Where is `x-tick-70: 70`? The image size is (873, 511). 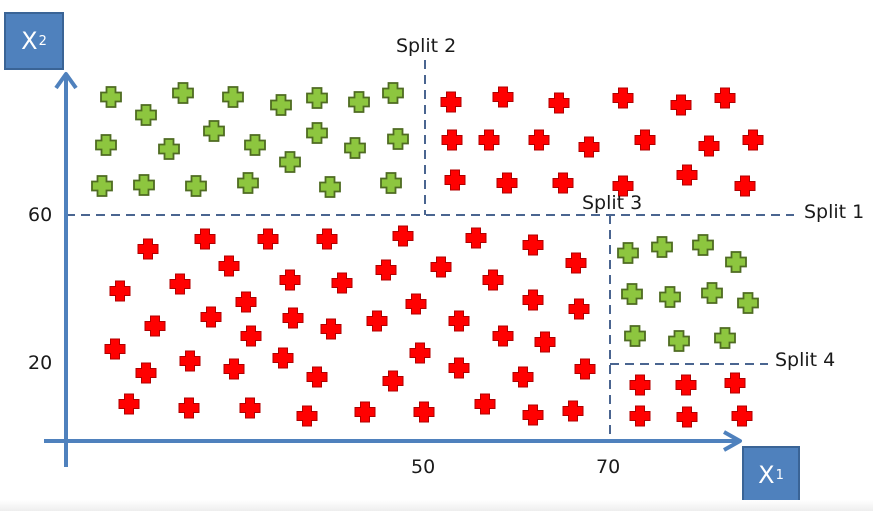 x-tick-70: 70 is located at coordinates (608, 467).